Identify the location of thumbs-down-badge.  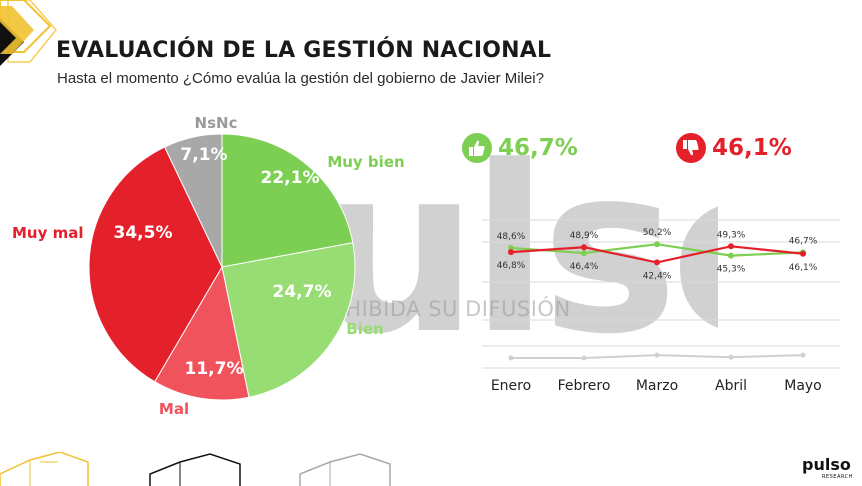
(691, 148).